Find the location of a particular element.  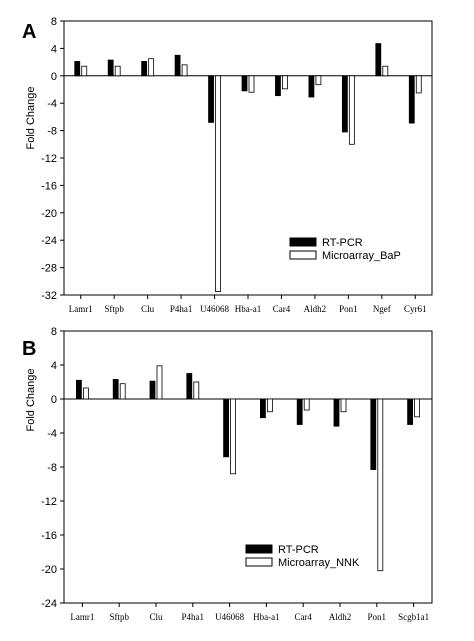

y-tick-label: -28 is located at coordinates (49, 269).